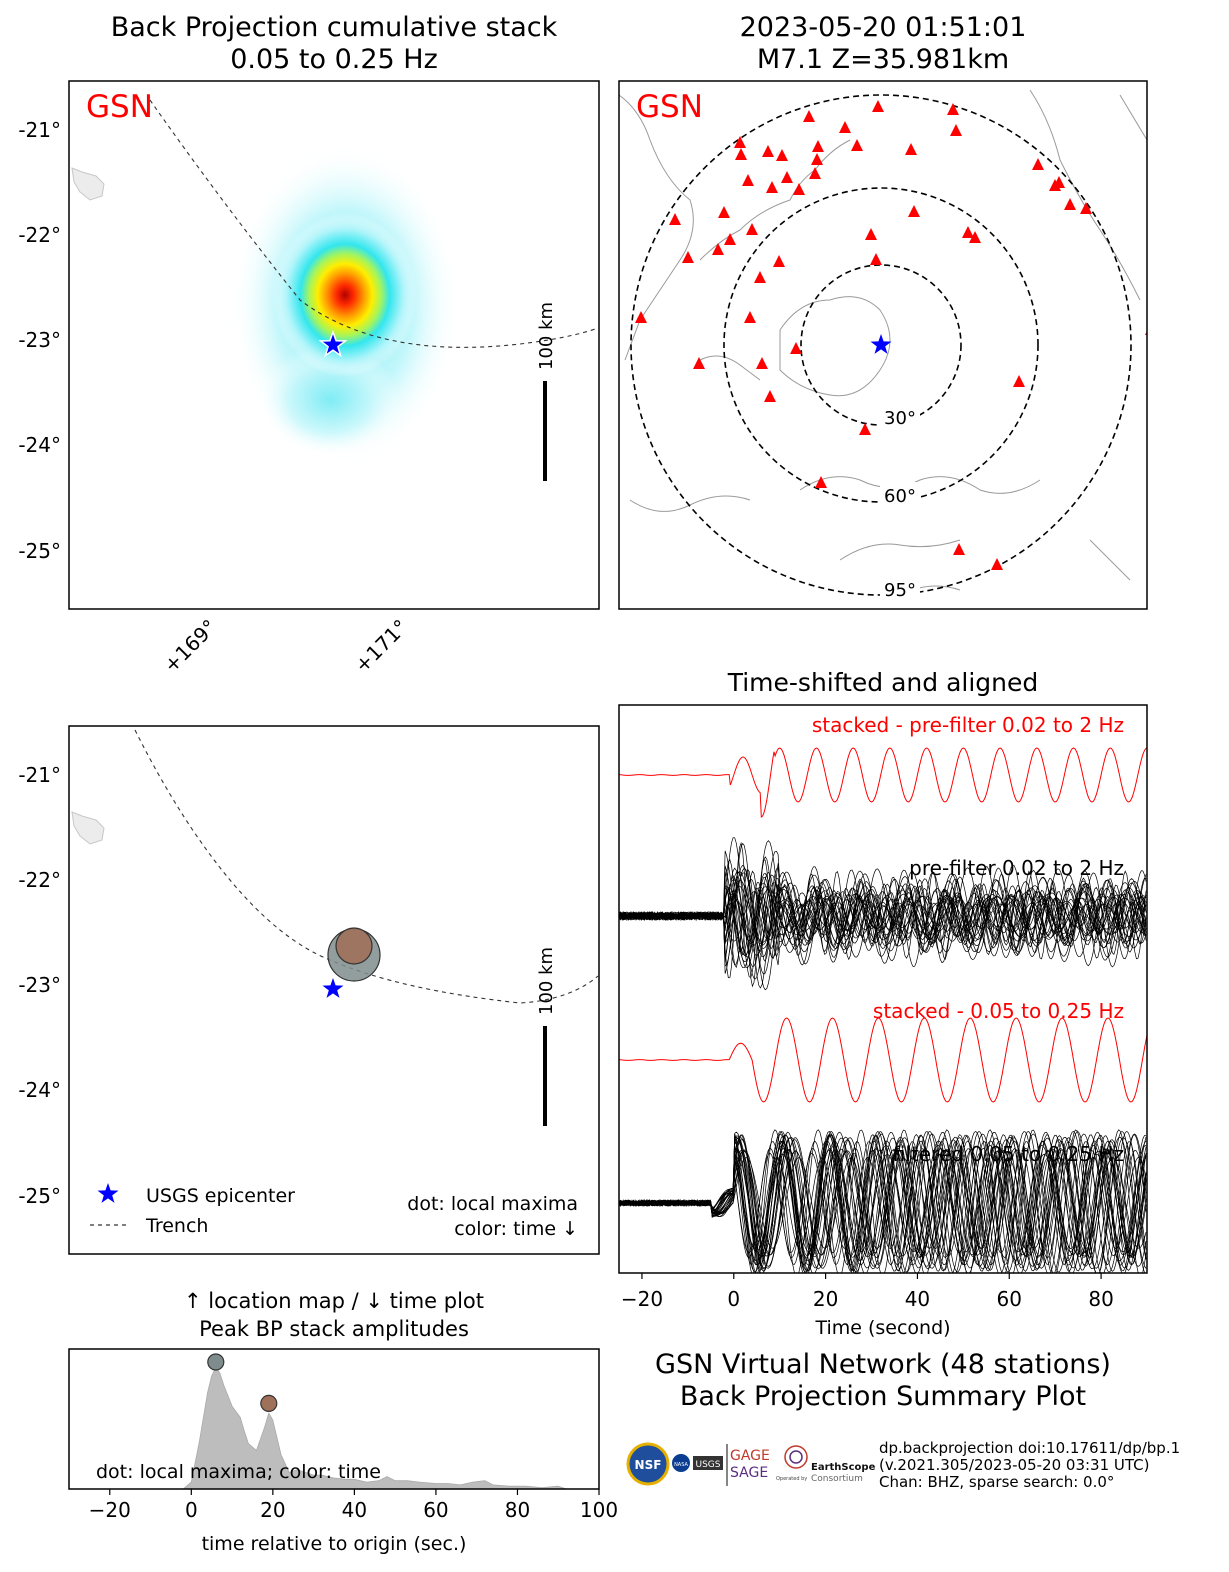  What do you see at coordinates (39, 880) in the screenshot?
I see `lat-tick: -22°` at bounding box center [39, 880].